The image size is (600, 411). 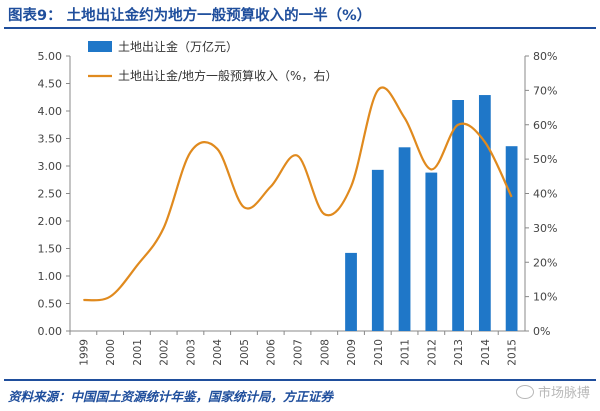 I want to click on x-tick-label: 2006, so click(x=272, y=352).